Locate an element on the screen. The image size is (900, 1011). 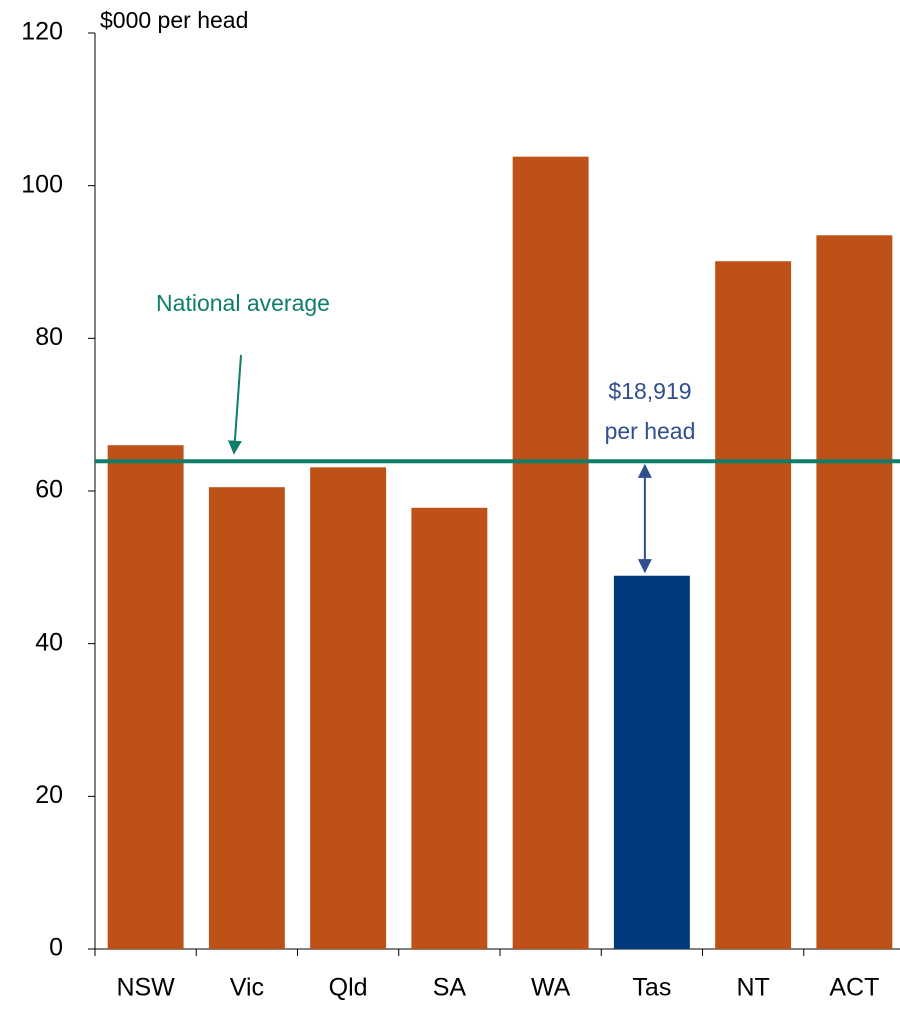
y-tick-label: 40 is located at coordinates (49, 642).